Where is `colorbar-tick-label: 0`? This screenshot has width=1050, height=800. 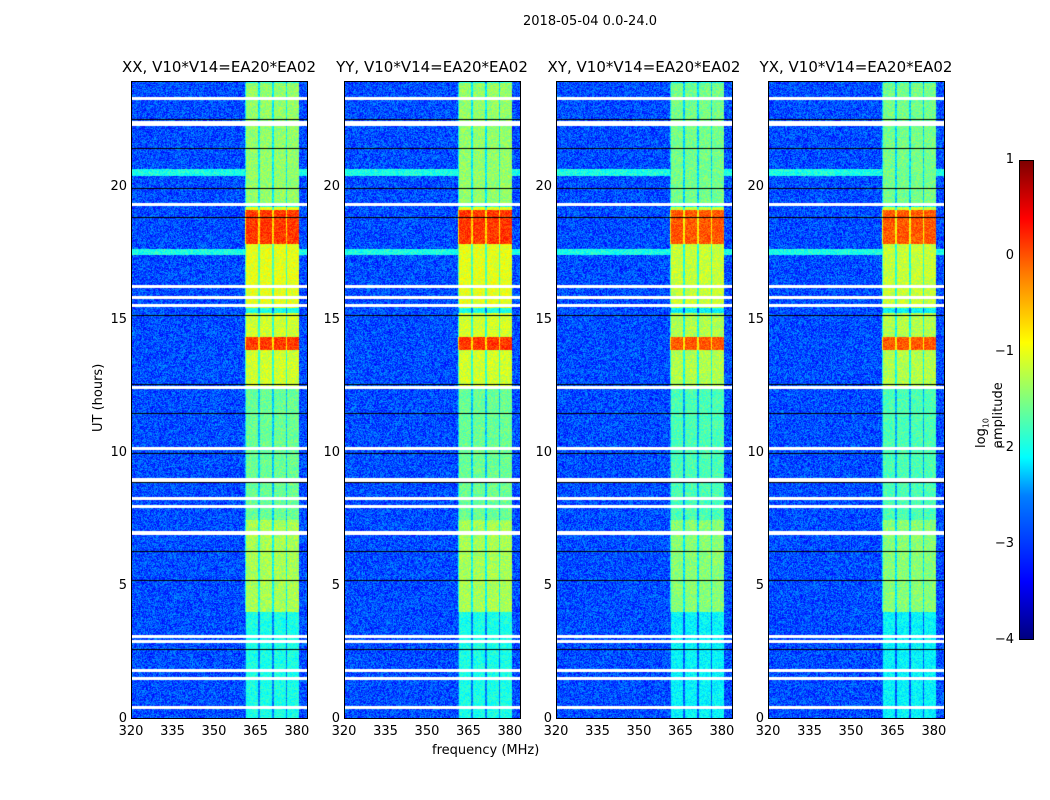 colorbar-tick-label: 0 is located at coordinates (1009, 255).